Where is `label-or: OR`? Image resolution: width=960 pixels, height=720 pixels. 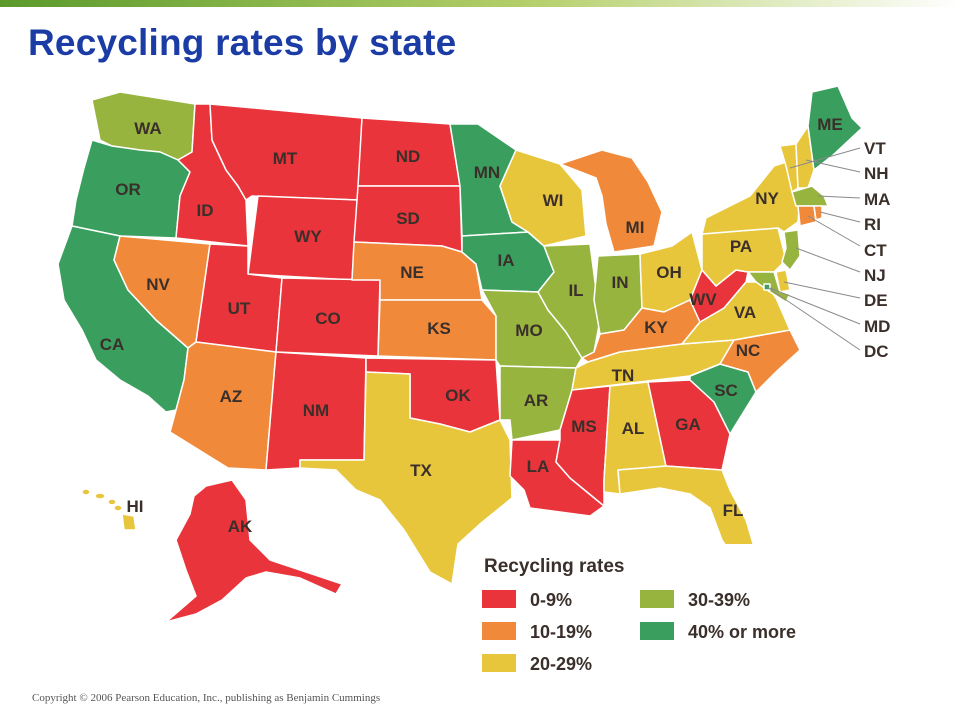
label-or: OR is located at coordinates (128, 189).